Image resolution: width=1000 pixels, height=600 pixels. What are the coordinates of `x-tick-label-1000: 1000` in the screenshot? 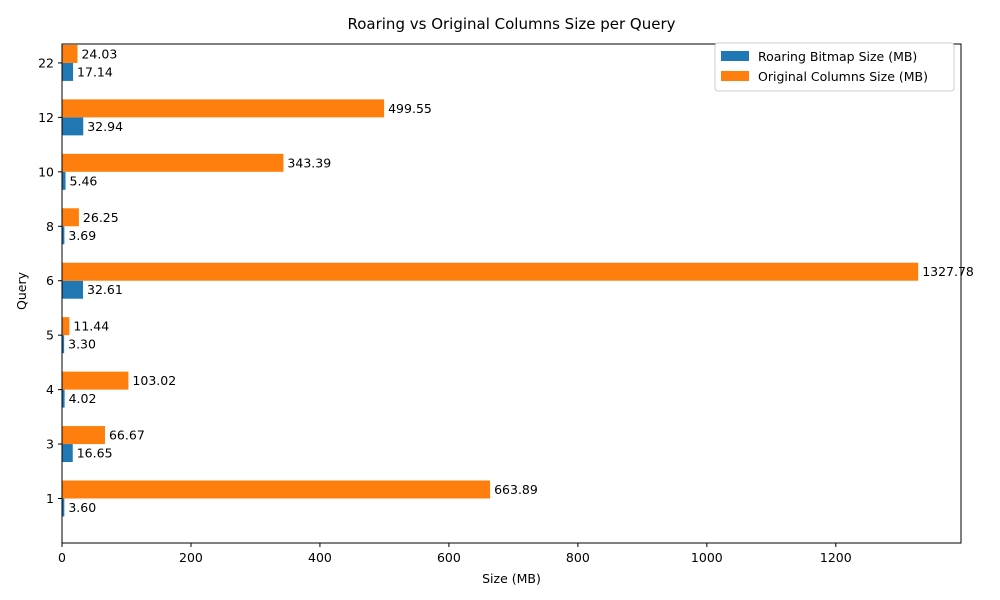 It's located at (707, 557).